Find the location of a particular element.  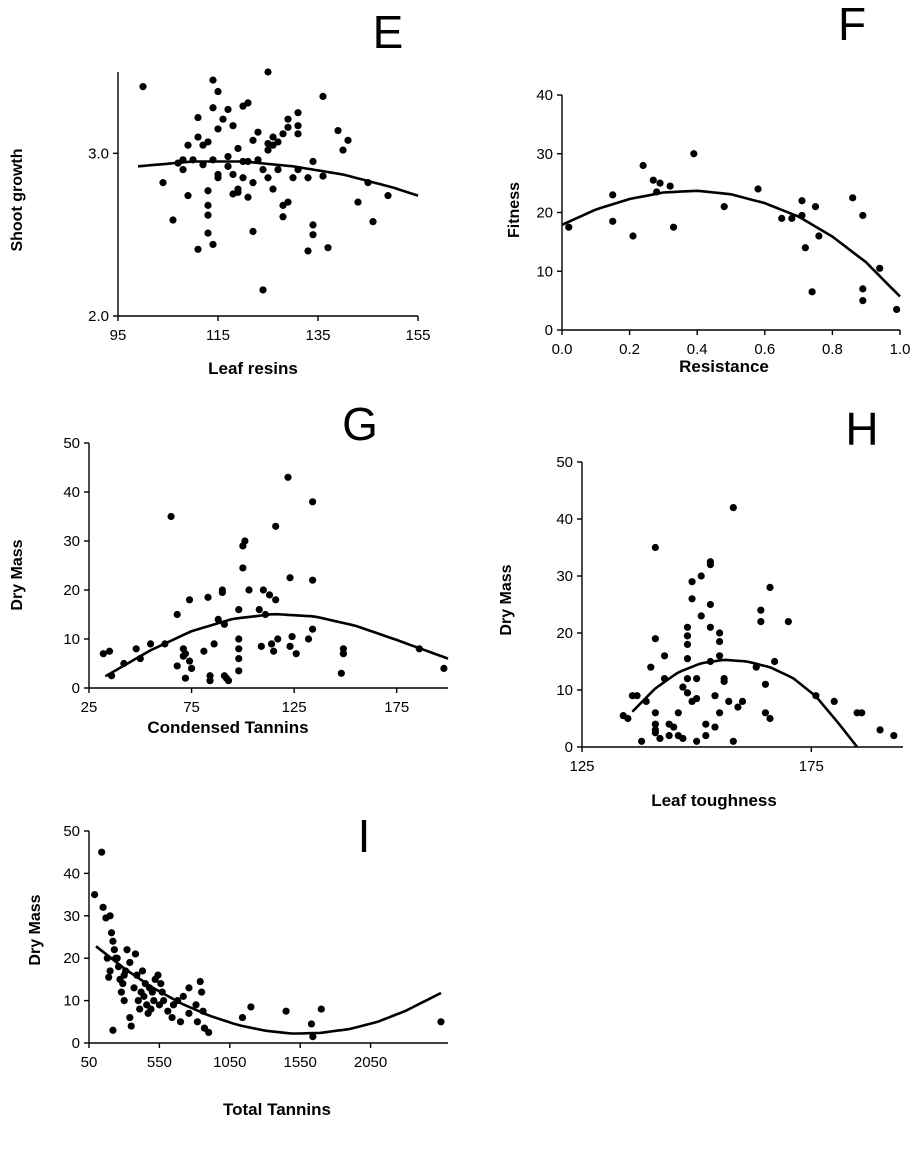

x-tick-label: 0.2 is located at coordinates (629, 349).